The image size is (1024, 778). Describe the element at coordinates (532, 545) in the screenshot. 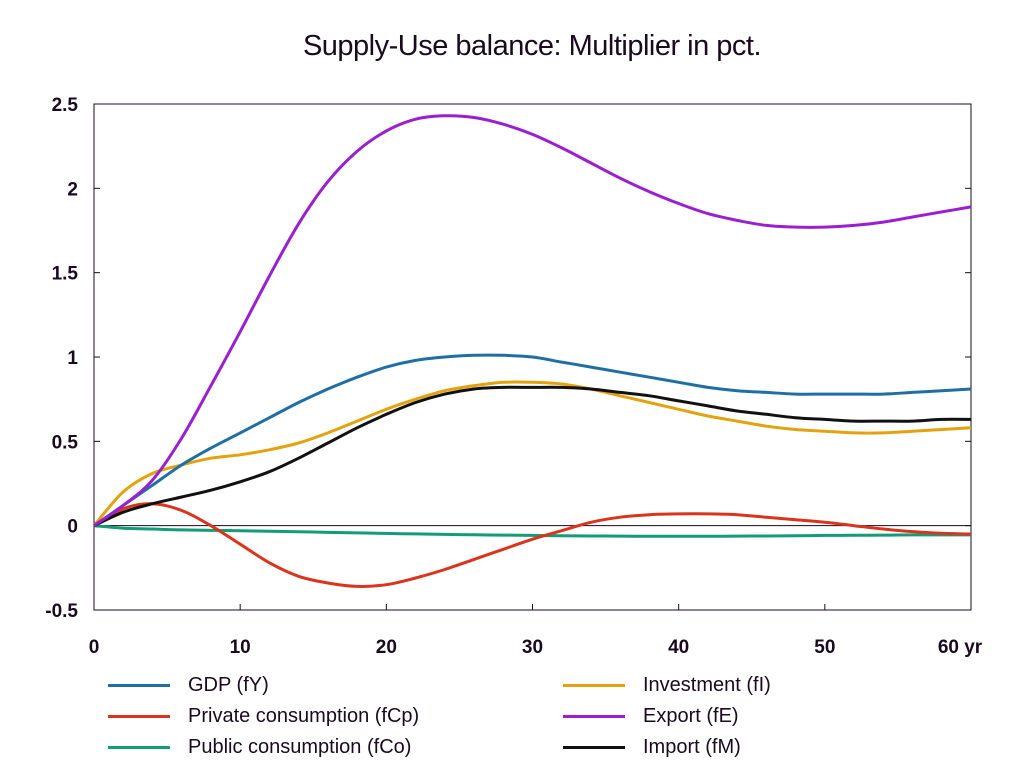

I see `series-line-private-consumption` at that location.